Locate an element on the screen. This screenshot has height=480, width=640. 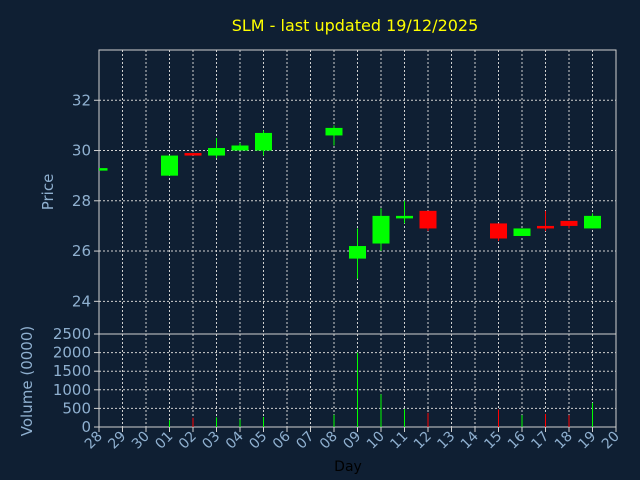
x-tick-label: 14 is located at coordinates (470, 440).